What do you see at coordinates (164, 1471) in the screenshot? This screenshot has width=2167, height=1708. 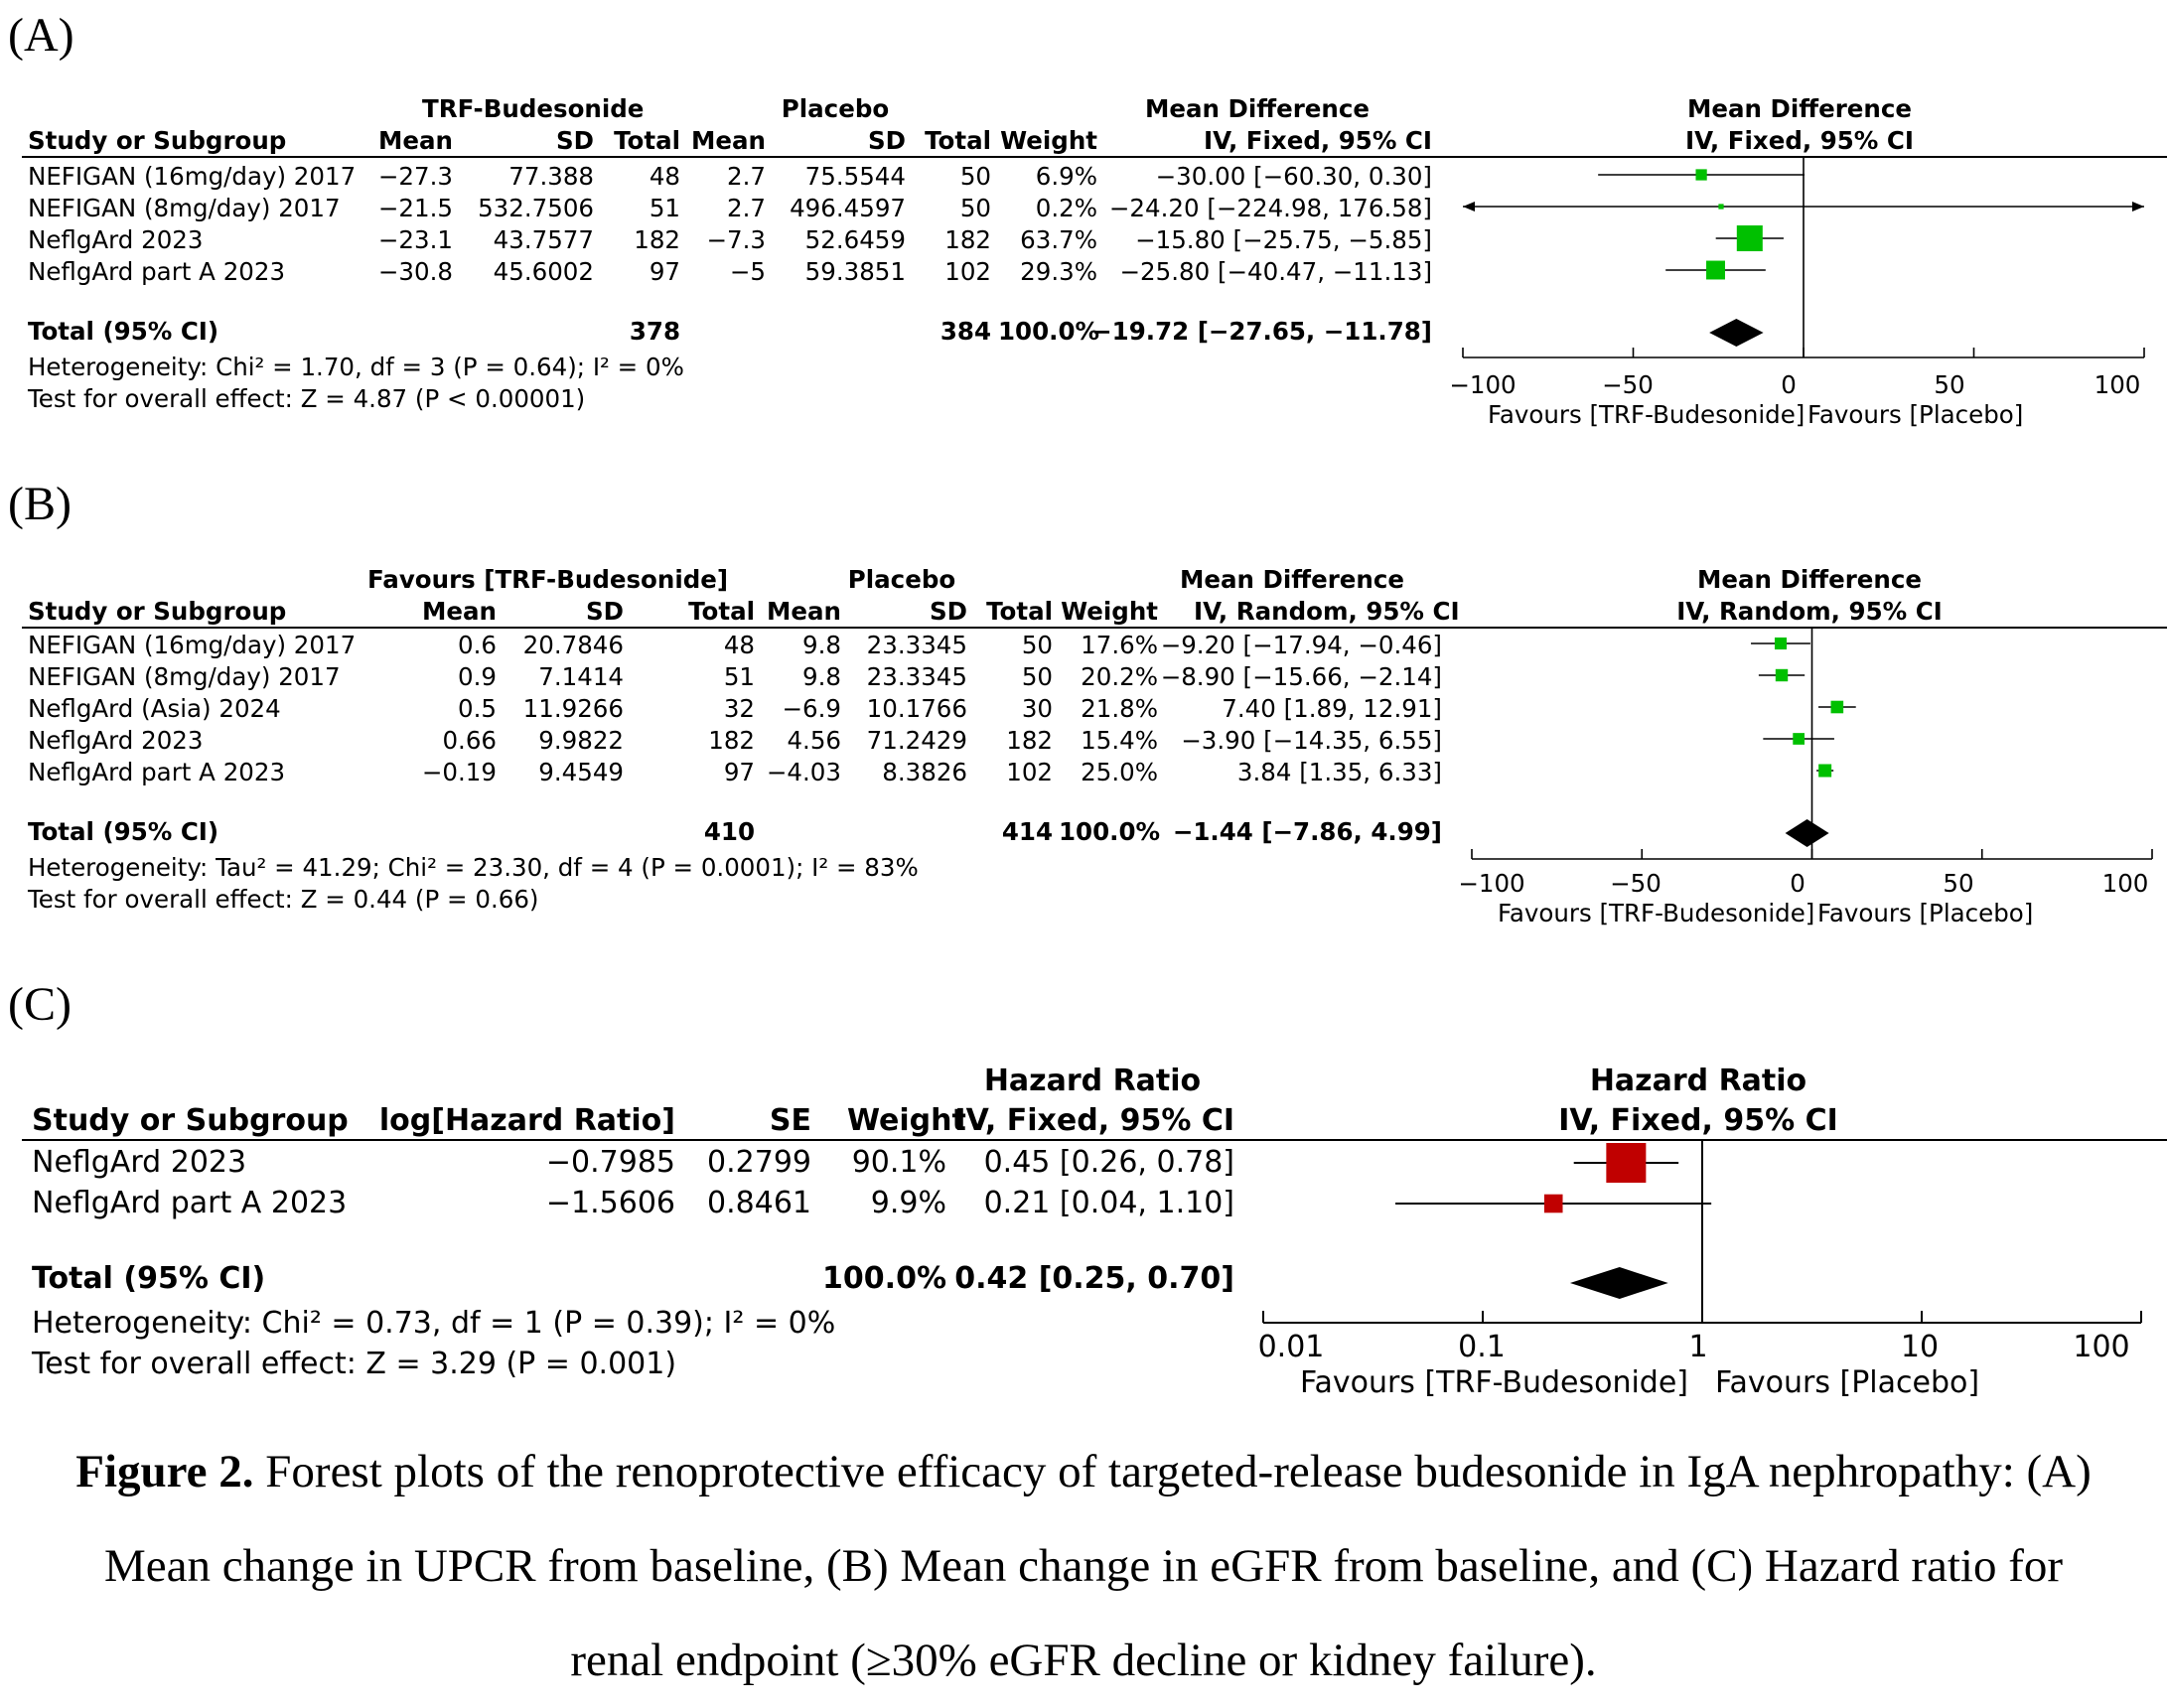 I see `caption-lead: Figure 2.` at bounding box center [164, 1471].